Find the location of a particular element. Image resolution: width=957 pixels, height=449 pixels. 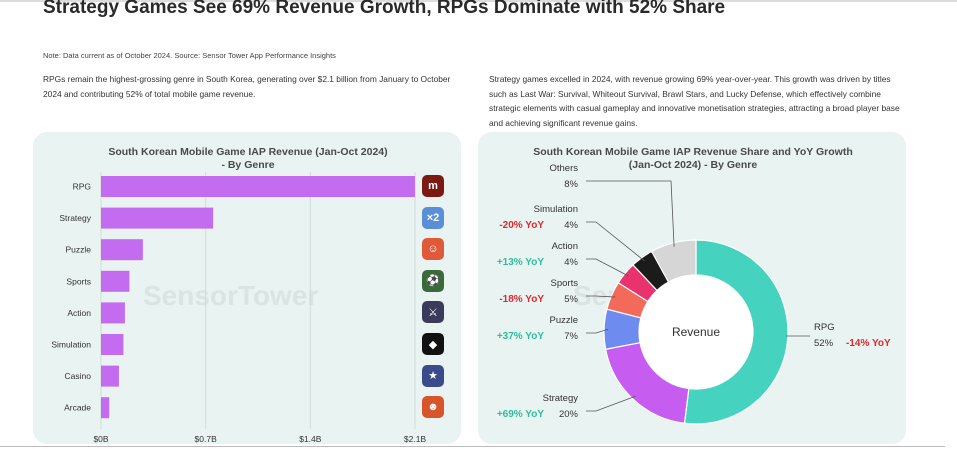

slice-label-puzzle: Puzzle is located at coordinates (563, 320).